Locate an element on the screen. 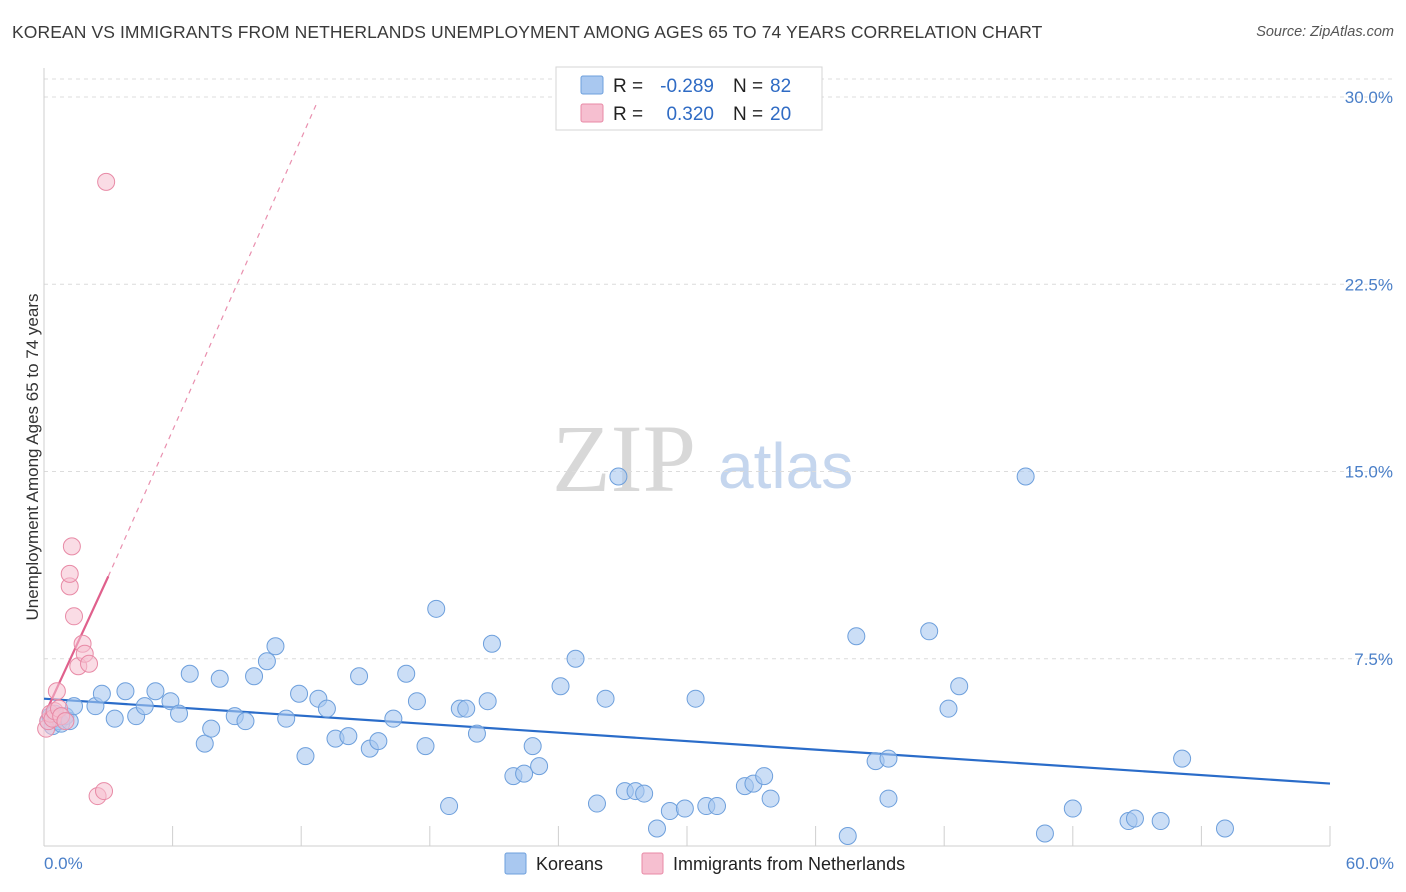 This screenshot has height=892, width=1406. legend-r-label-koreans: R = is located at coordinates (628, 86).